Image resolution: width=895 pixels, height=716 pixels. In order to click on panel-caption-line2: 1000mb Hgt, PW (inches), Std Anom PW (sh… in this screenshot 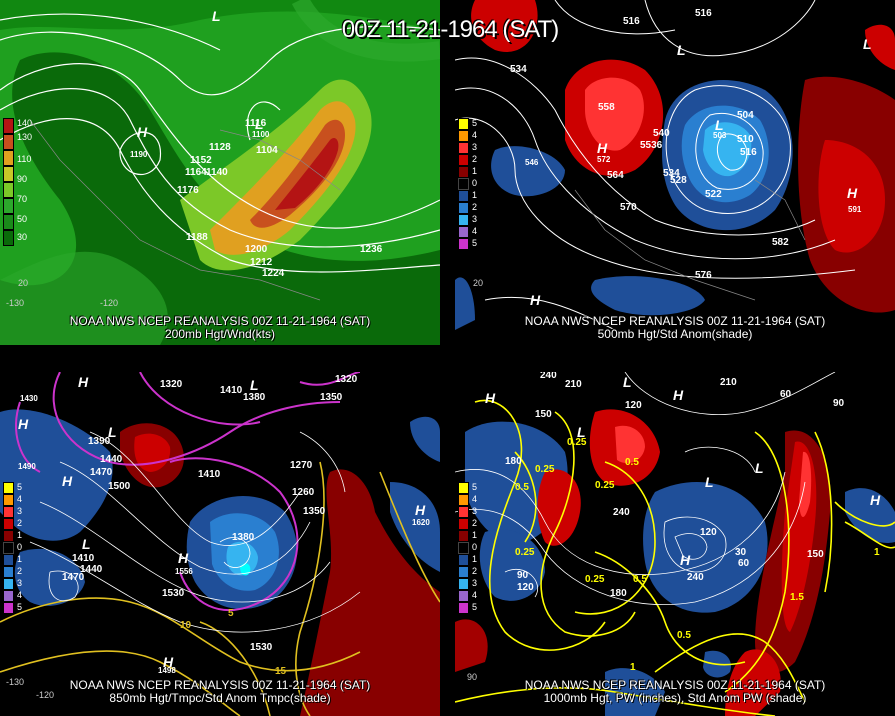, I will do `click(675, 698)`.